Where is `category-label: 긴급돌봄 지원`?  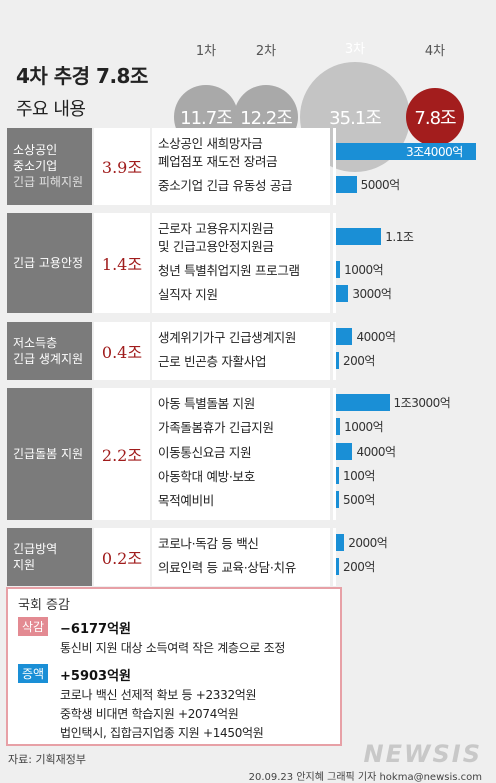 category-label: 긴급돌봄 지원 is located at coordinates (49, 454).